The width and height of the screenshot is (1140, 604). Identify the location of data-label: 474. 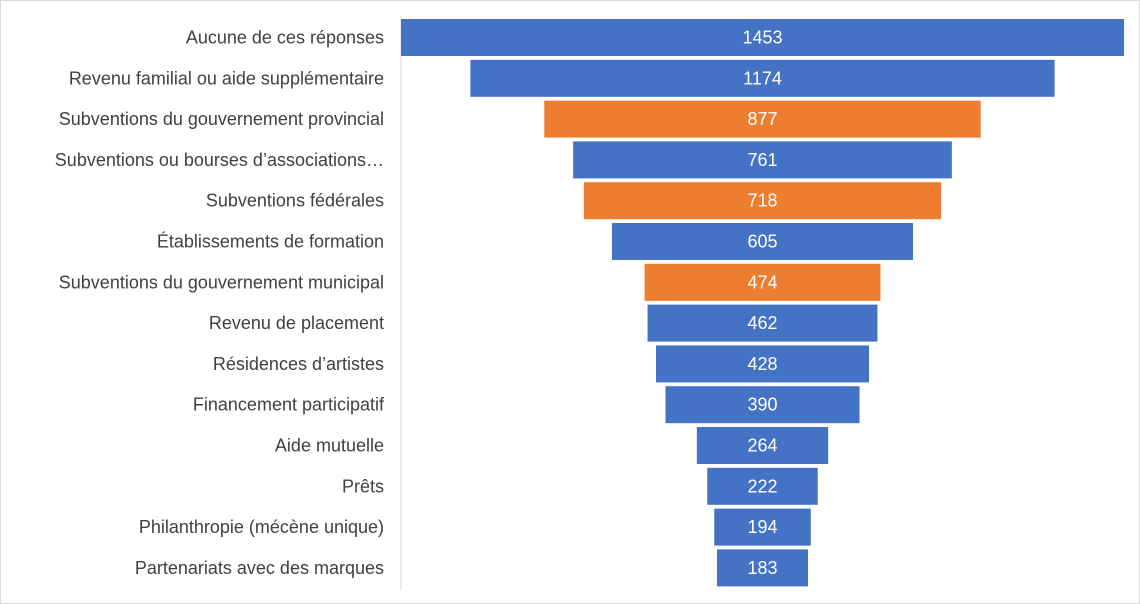
(762, 282).